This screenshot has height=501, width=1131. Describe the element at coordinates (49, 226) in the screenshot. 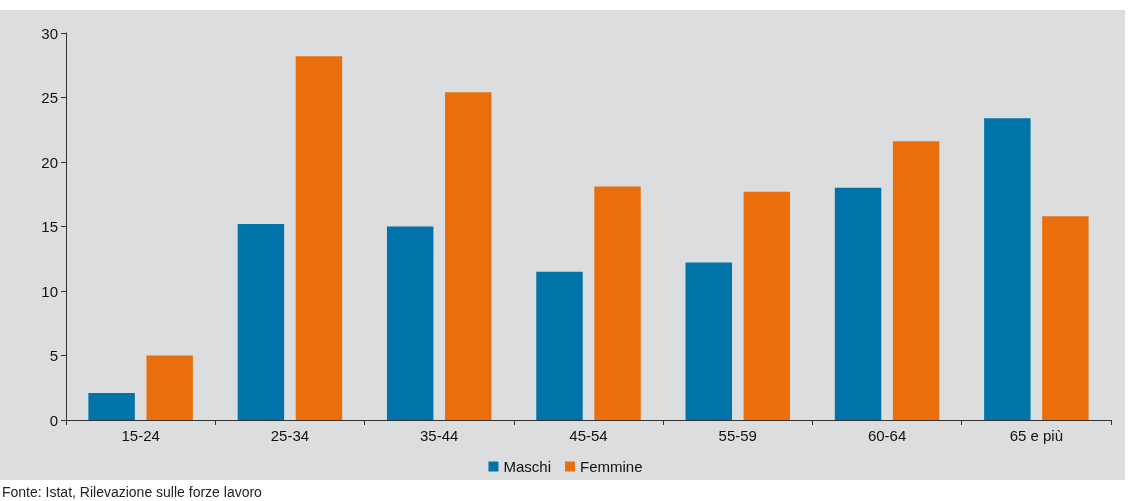

I see `y-tick-label: 15` at that location.